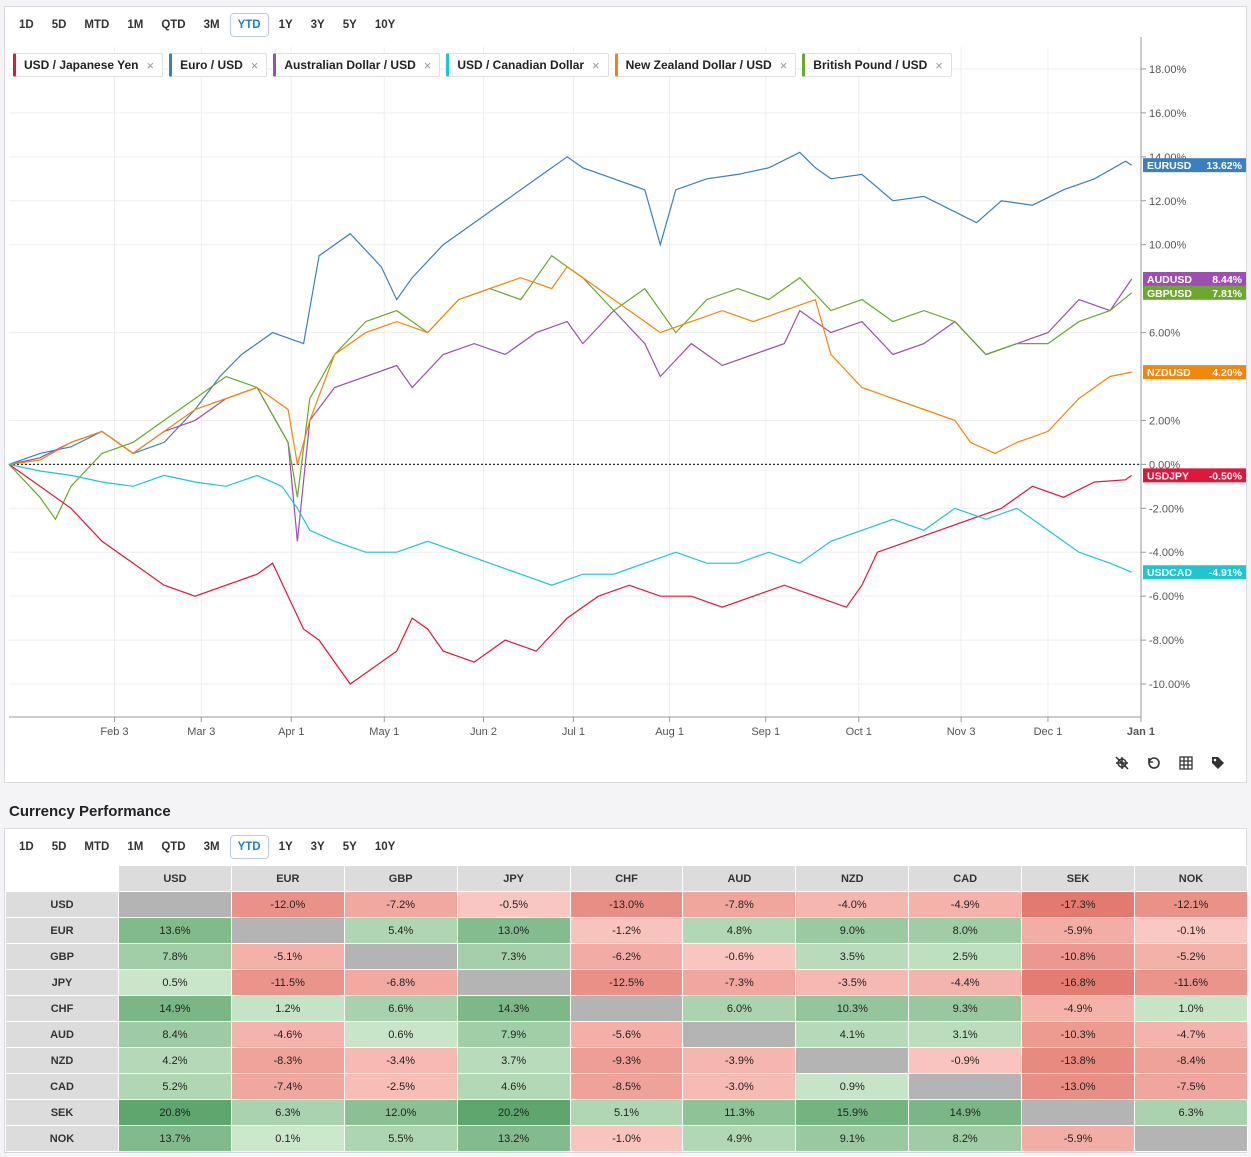 The image size is (1251, 1157). Describe the element at coordinates (852, 1138) in the screenshot. I see `table-cell: 9.1%` at that location.